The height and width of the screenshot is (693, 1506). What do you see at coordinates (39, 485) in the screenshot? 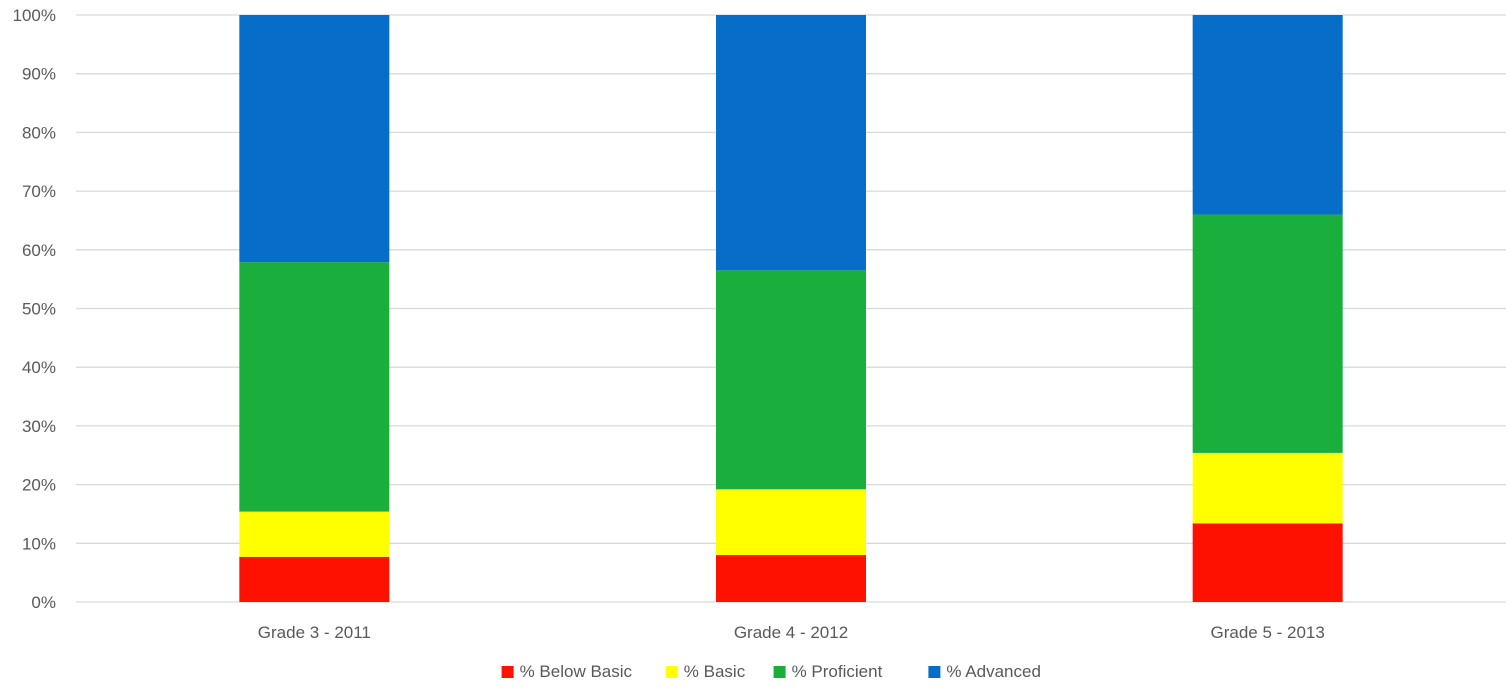
I see `y-tick-label: 20%` at bounding box center [39, 485].